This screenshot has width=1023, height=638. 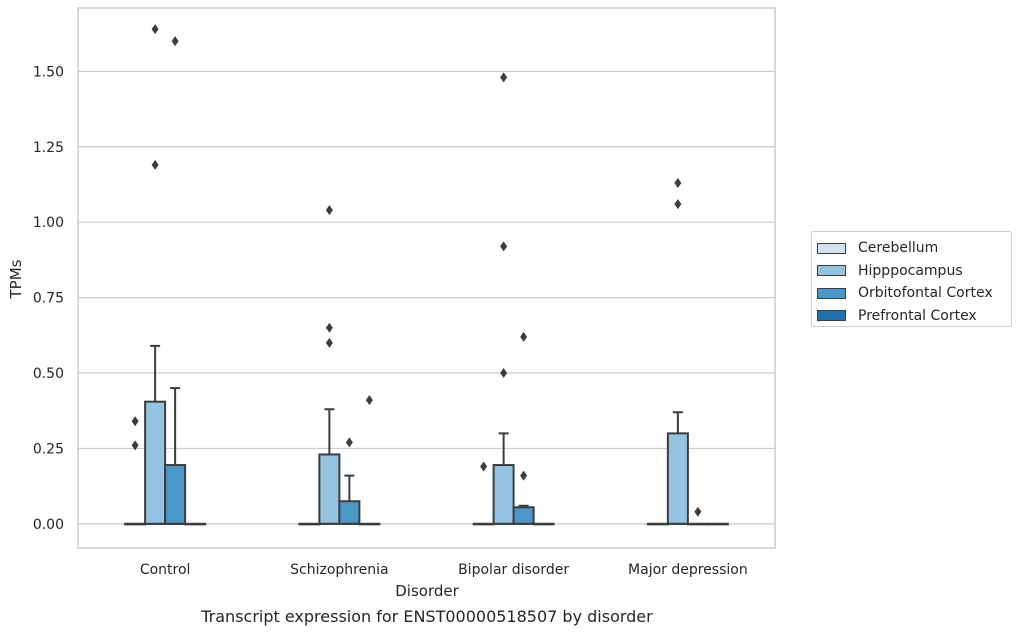 What do you see at coordinates (48, 223) in the screenshot?
I see `y-tick-label: 1.00` at bounding box center [48, 223].